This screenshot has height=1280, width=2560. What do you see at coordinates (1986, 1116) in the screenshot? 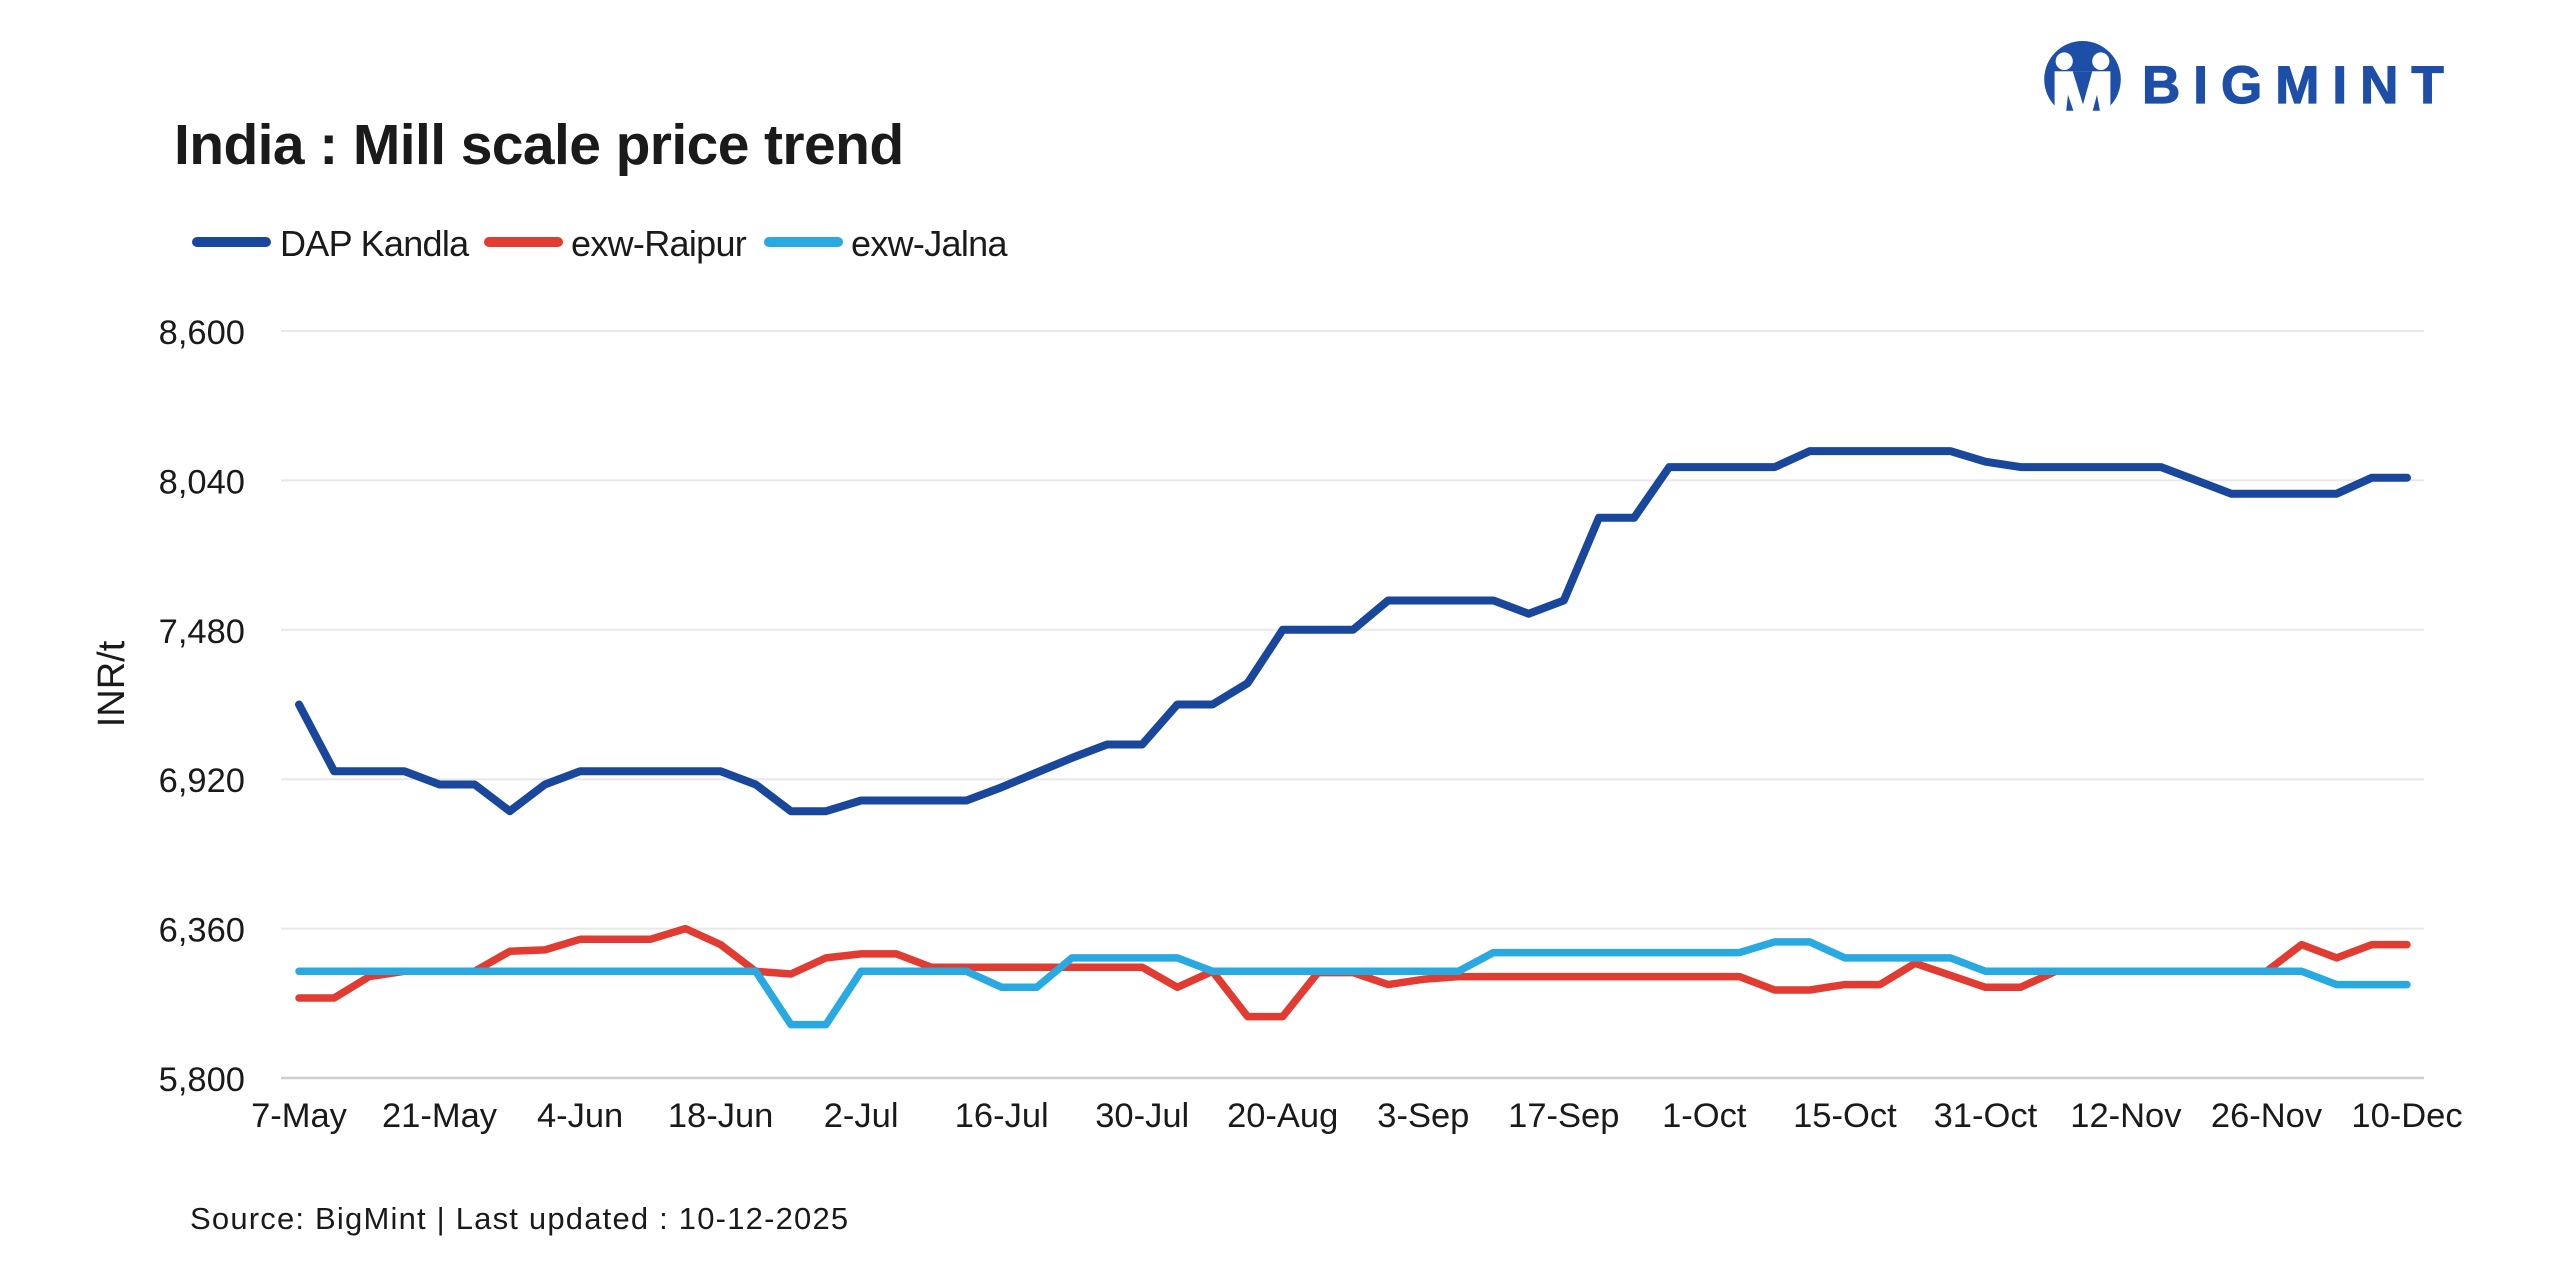
I see `svg-text: 31-Oct` at bounding box center [1986, 1116].